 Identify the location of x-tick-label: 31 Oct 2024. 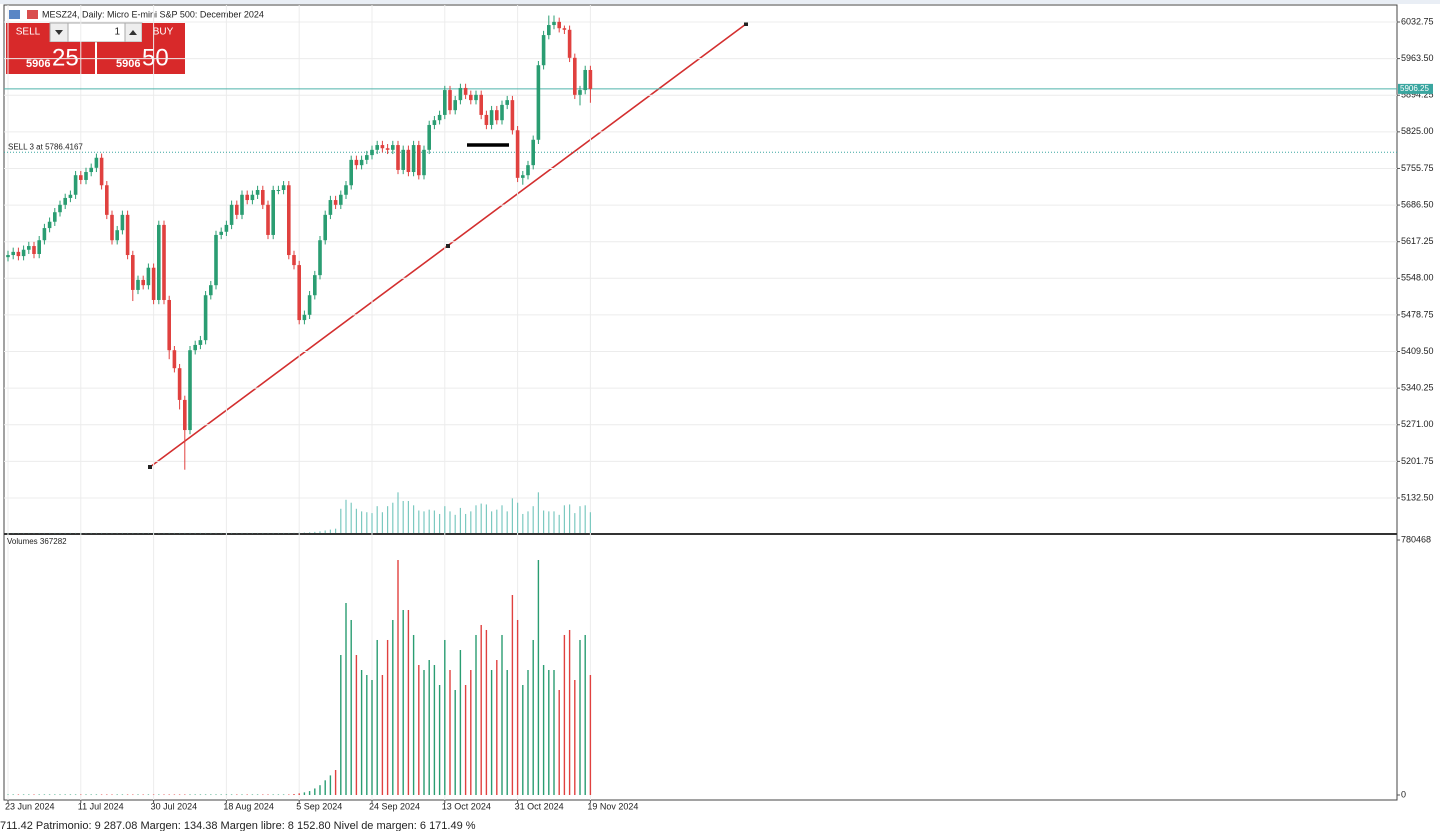
(539, 806).